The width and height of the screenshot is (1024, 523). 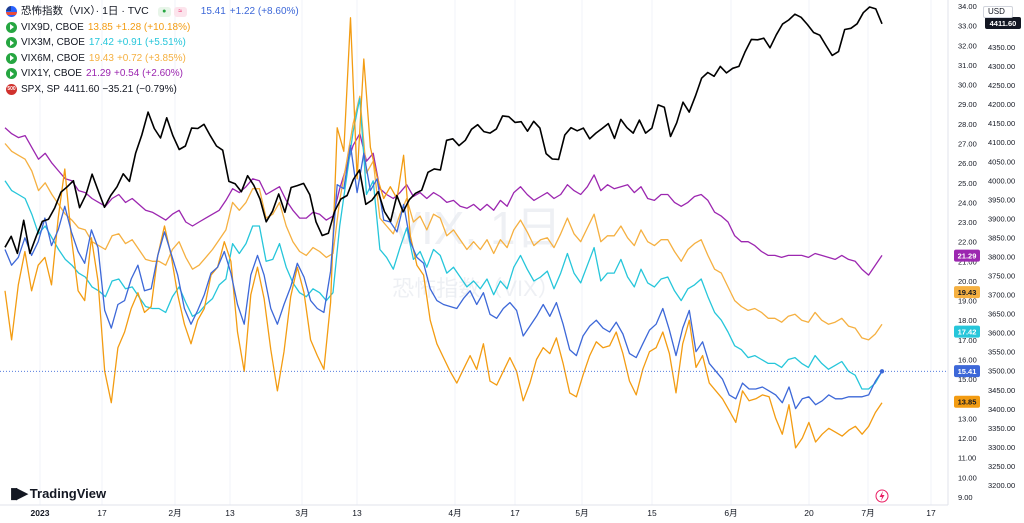 I want to click on y-tick-label-vol: 18.00, so click(x=967, y=320).